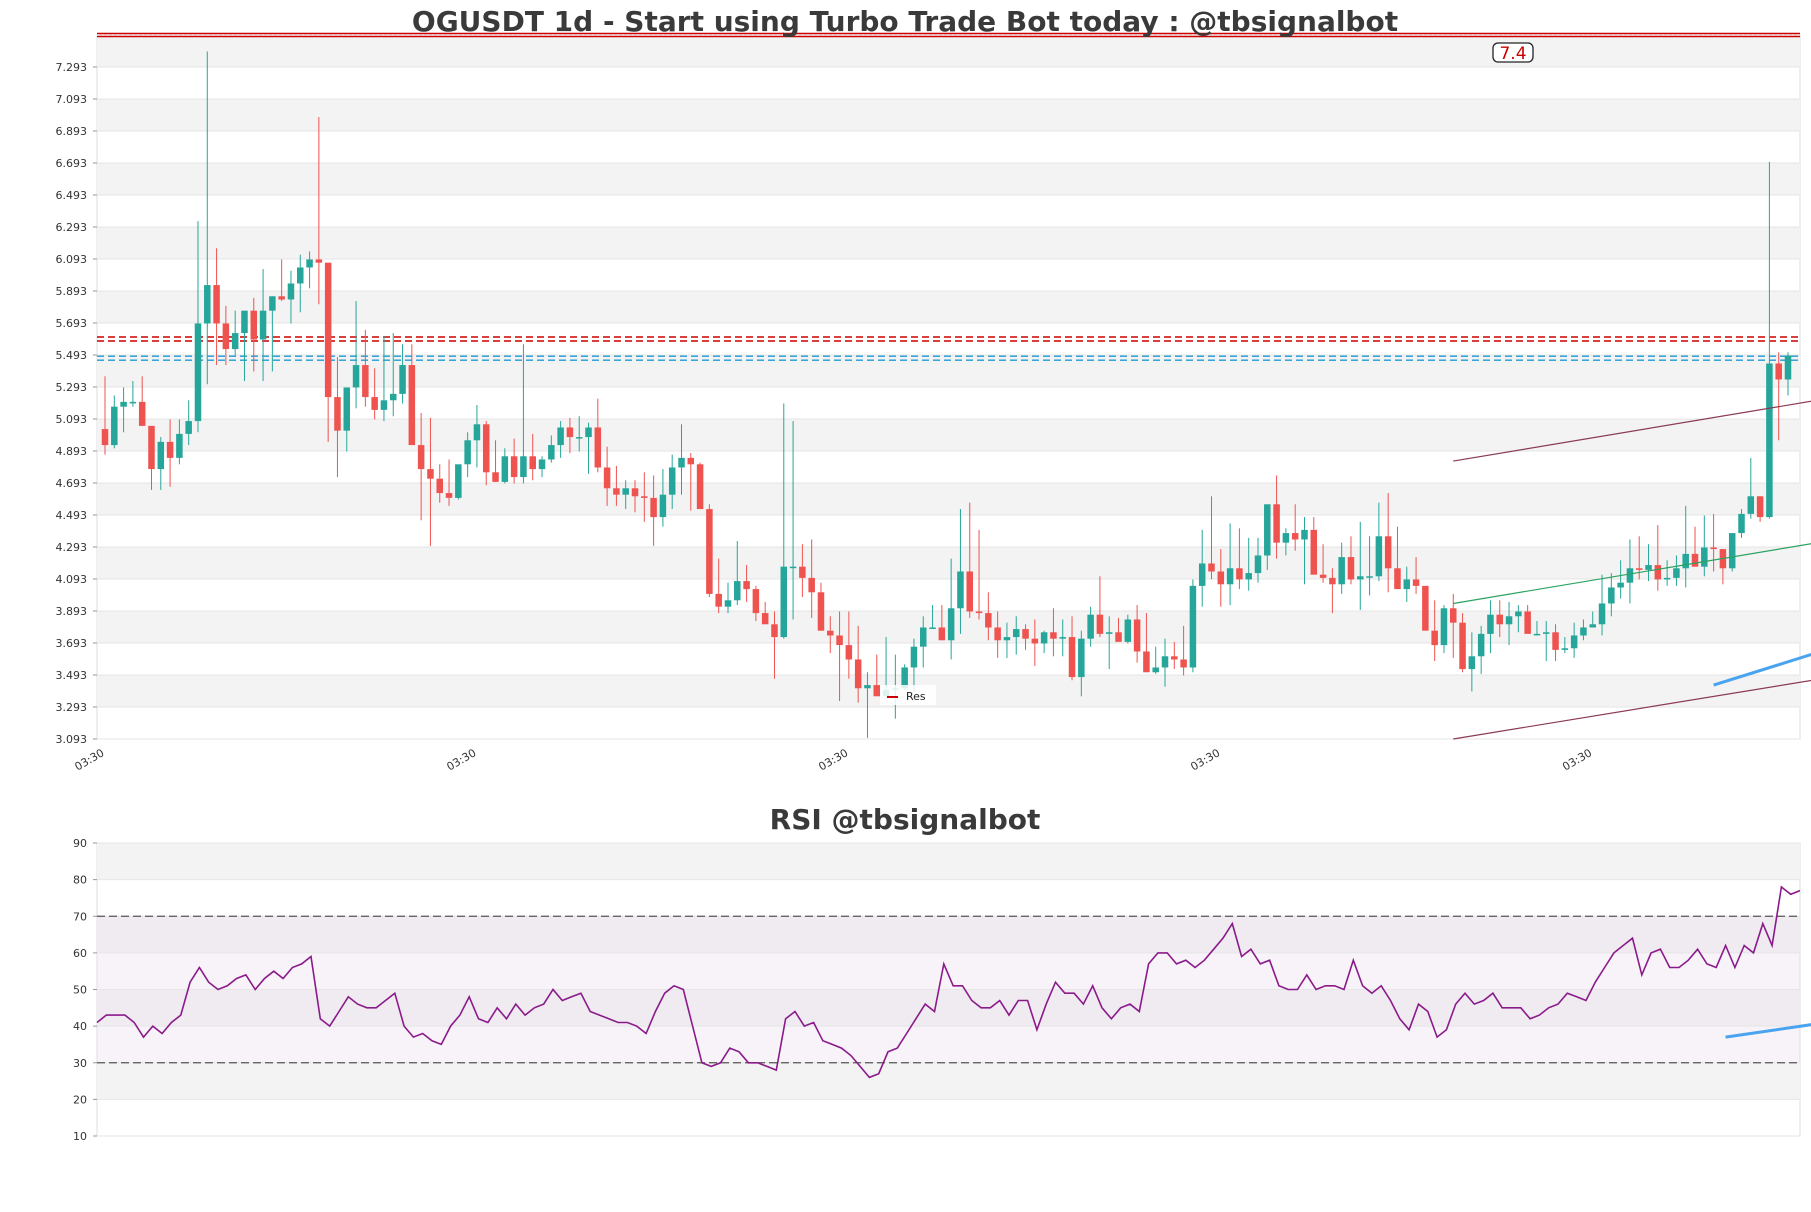 The height and width of the screenshot is (1212, 1811). I want to click on y-tick-label: 5.493, so click(72, 355).